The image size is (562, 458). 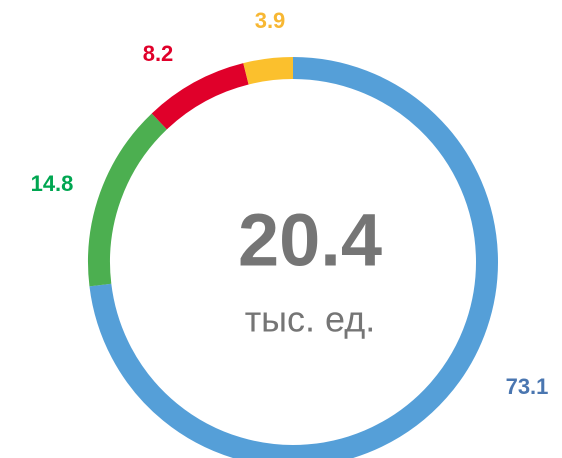 What do you see at coordinates (310, 319) in the screenshot?
I see `center-unit: тыс. ед.` at bounding box center [310, 319].